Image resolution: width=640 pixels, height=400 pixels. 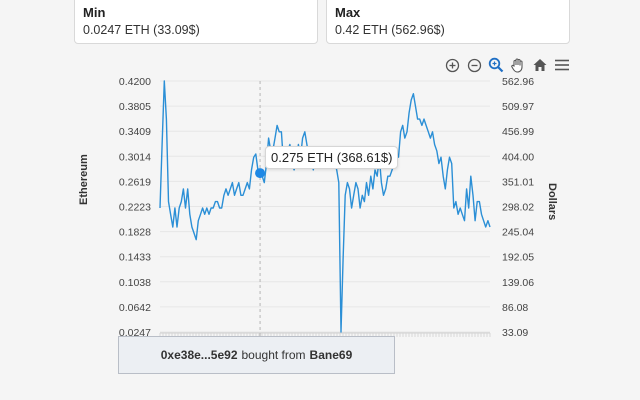 I want to click on y2-tick-label: 192.05, so click(x=518, y=258).